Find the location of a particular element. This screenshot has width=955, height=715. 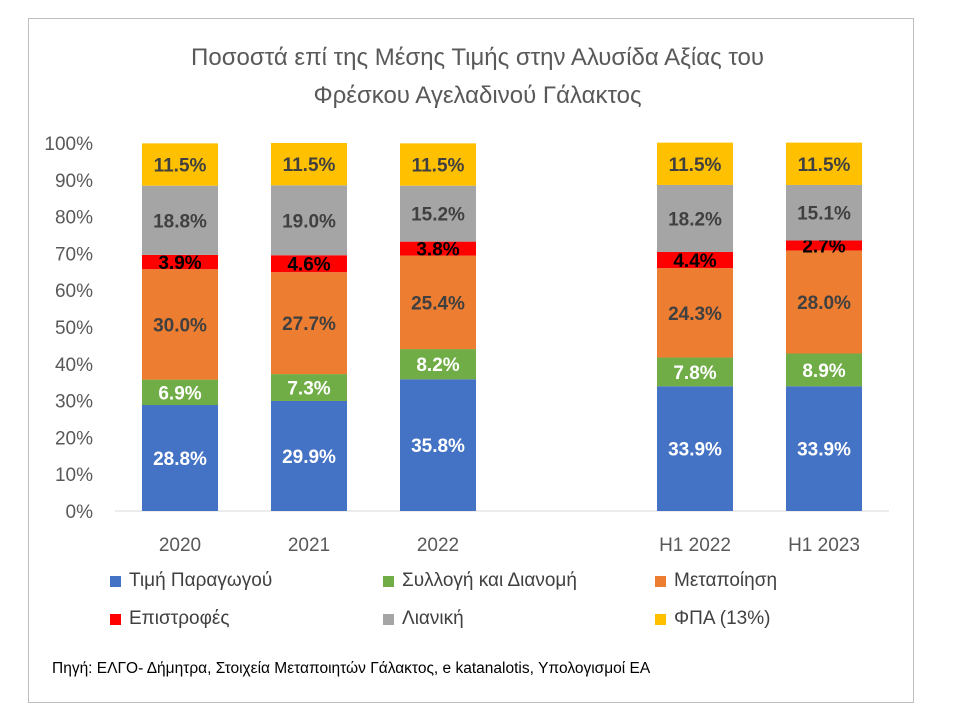

y-tick-label: 80% is located at coordinates (74, 218).